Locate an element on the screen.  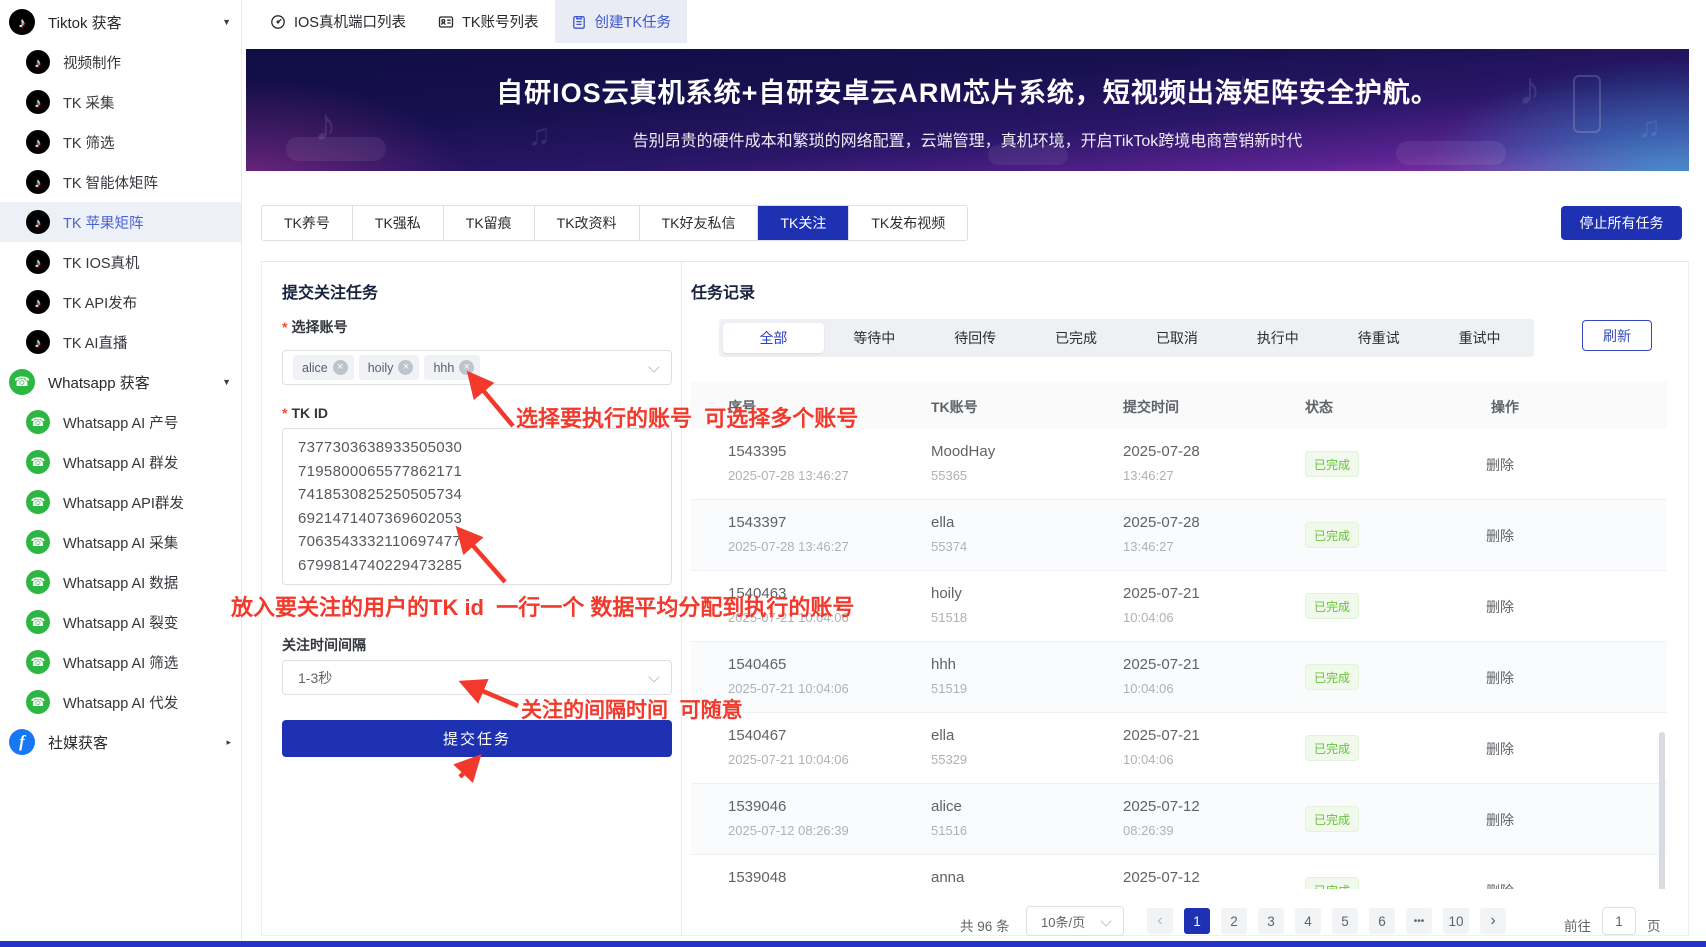
sidebar-item-wa-api-bulk: ☎ Whatsapp API群发 is located at coordinates (120, 502).